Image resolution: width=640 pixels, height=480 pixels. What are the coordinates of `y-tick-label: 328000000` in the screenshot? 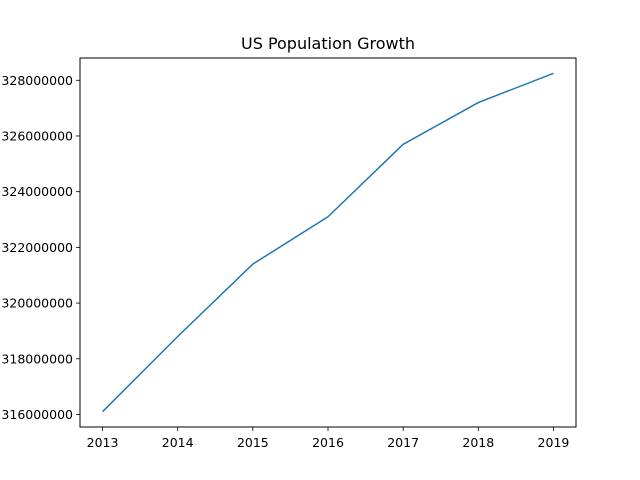 It's located at (37, 80).